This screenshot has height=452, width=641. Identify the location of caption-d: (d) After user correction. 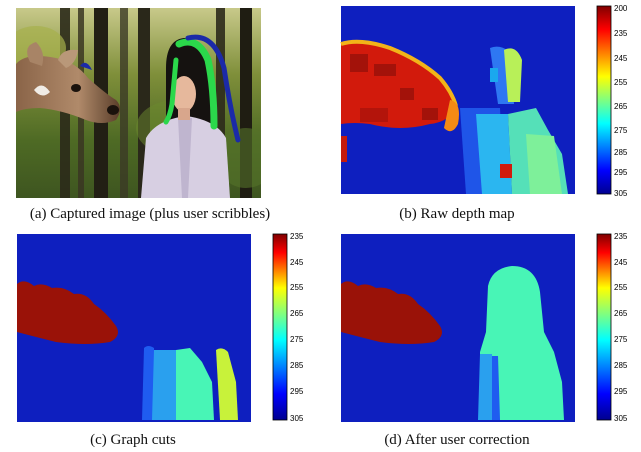
(457, 440).